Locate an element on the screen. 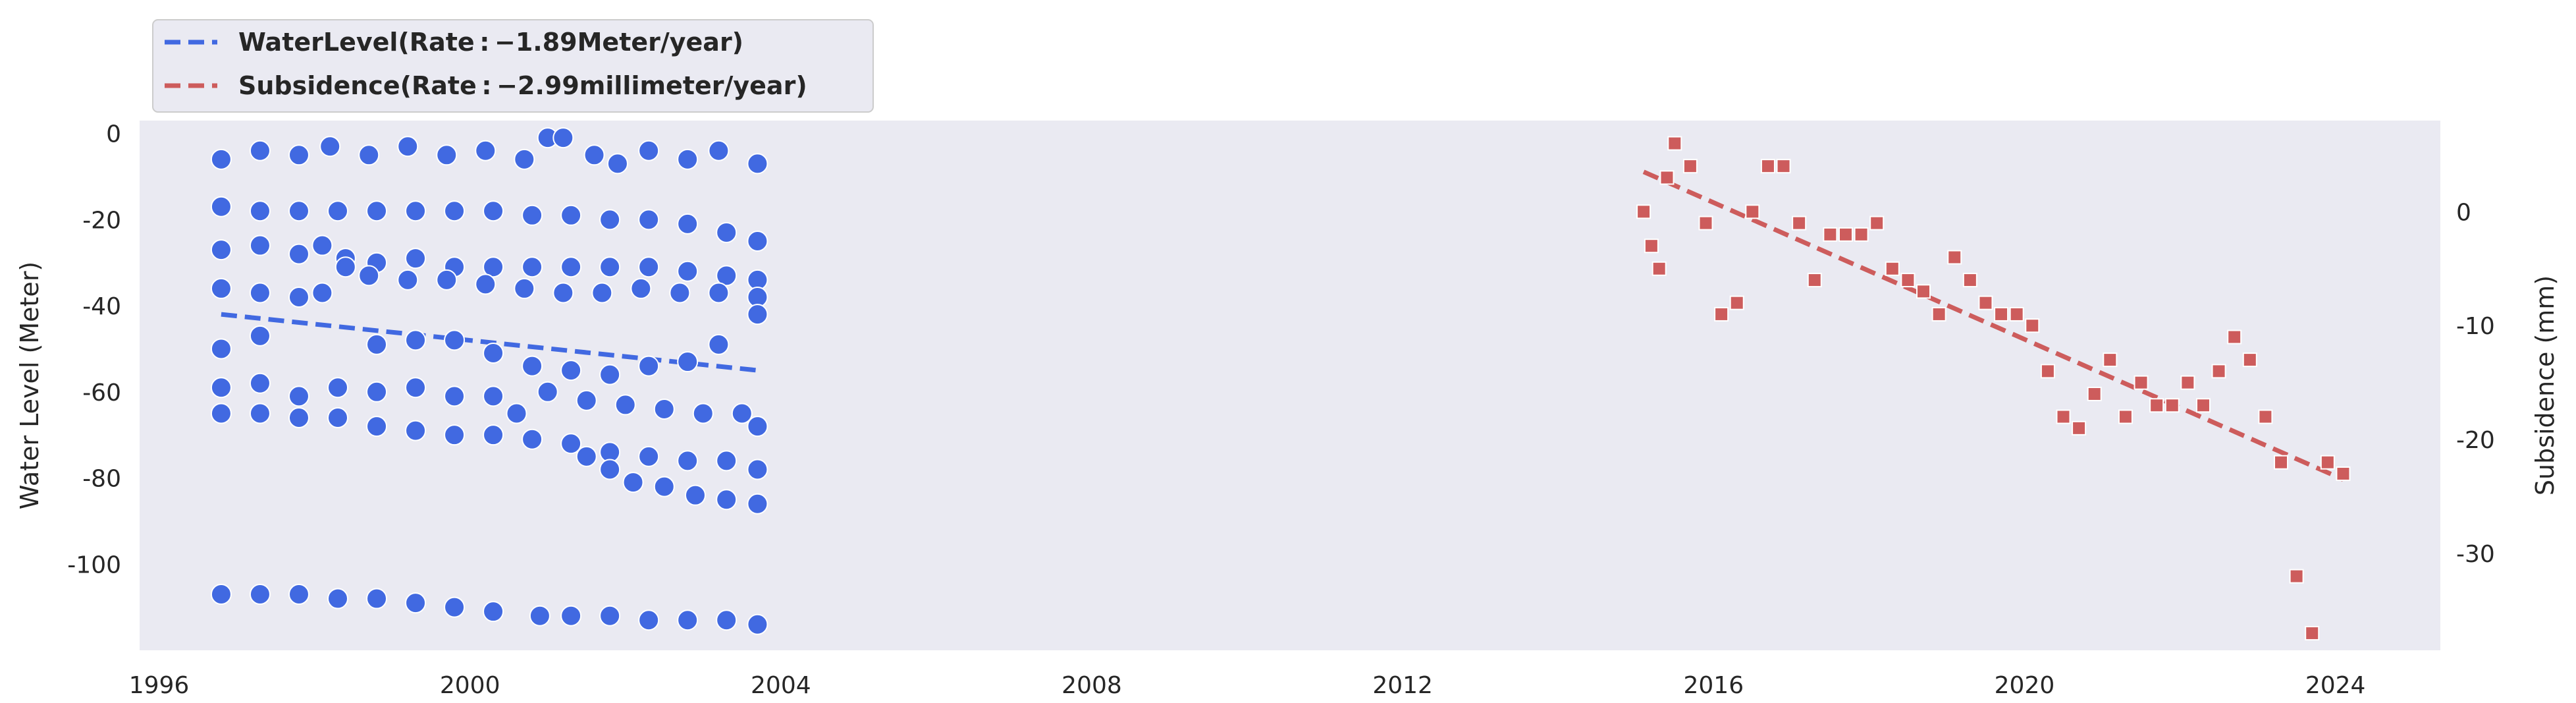 This screenshot has width=2576, height=703. left-y-axis: 0 -20 -40 -60 -80 -100 is located at coordinates (94, 350).